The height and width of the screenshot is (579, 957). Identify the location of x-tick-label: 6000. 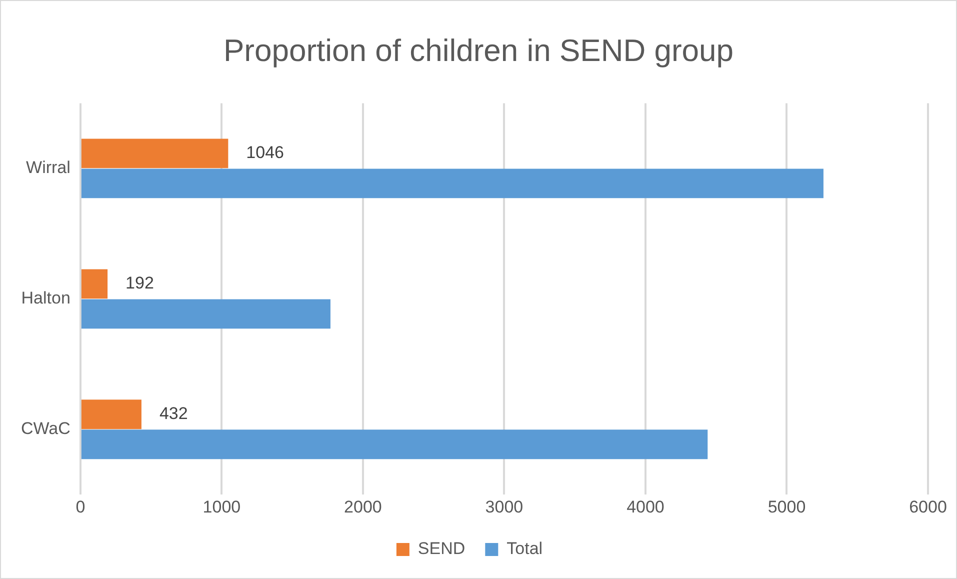
(928, 506).